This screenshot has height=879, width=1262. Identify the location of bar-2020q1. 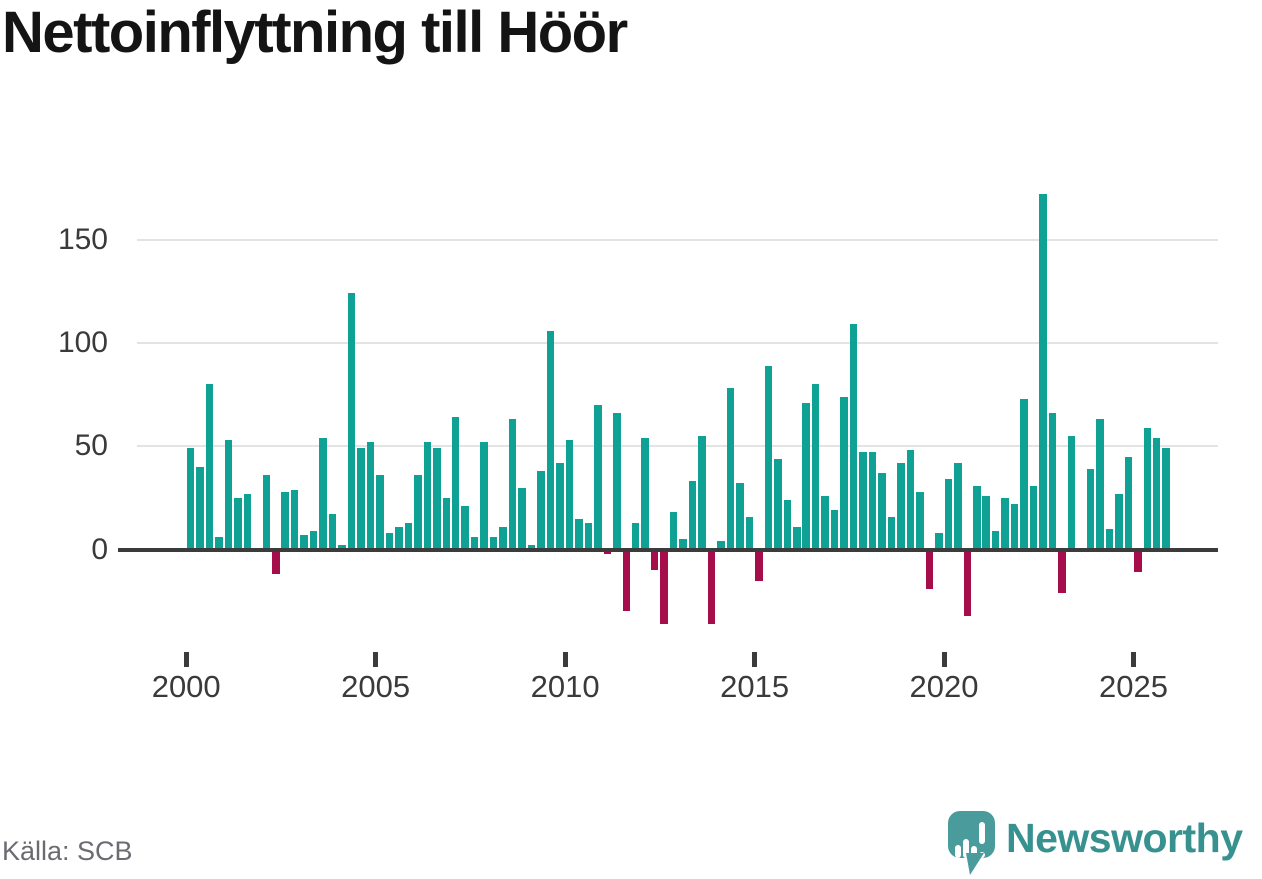
(948, 514).